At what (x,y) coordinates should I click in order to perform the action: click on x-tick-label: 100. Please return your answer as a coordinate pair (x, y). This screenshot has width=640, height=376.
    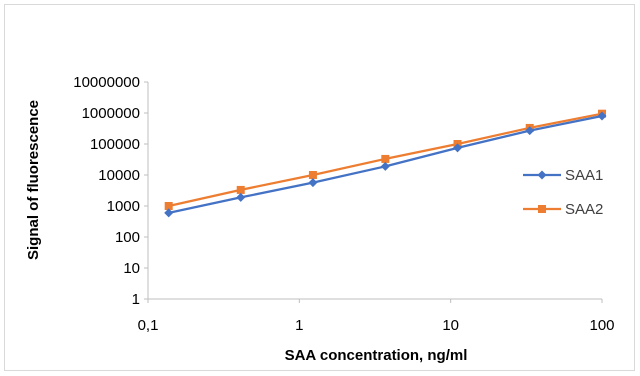
    Looking at the image, I should click on (601, 325).